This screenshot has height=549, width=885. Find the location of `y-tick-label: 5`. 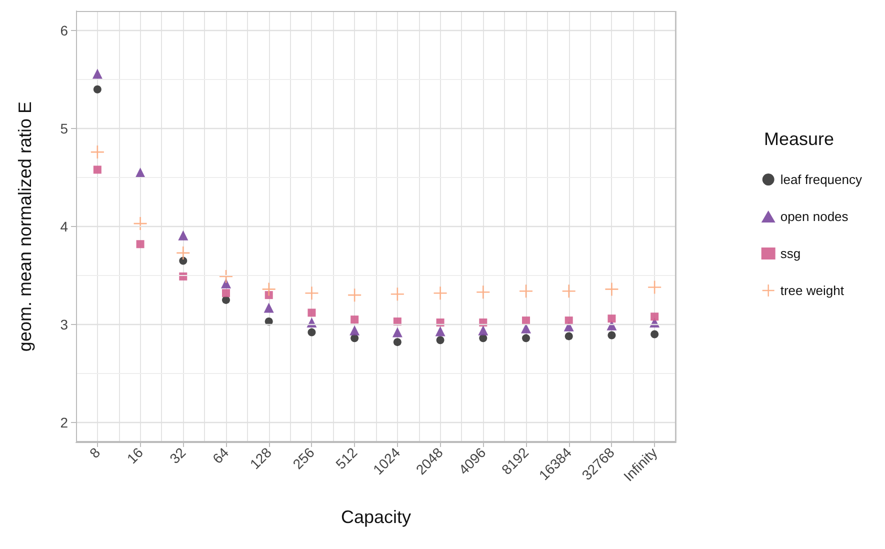

y-tick-label: 5 is located at coordinates (64, 128).